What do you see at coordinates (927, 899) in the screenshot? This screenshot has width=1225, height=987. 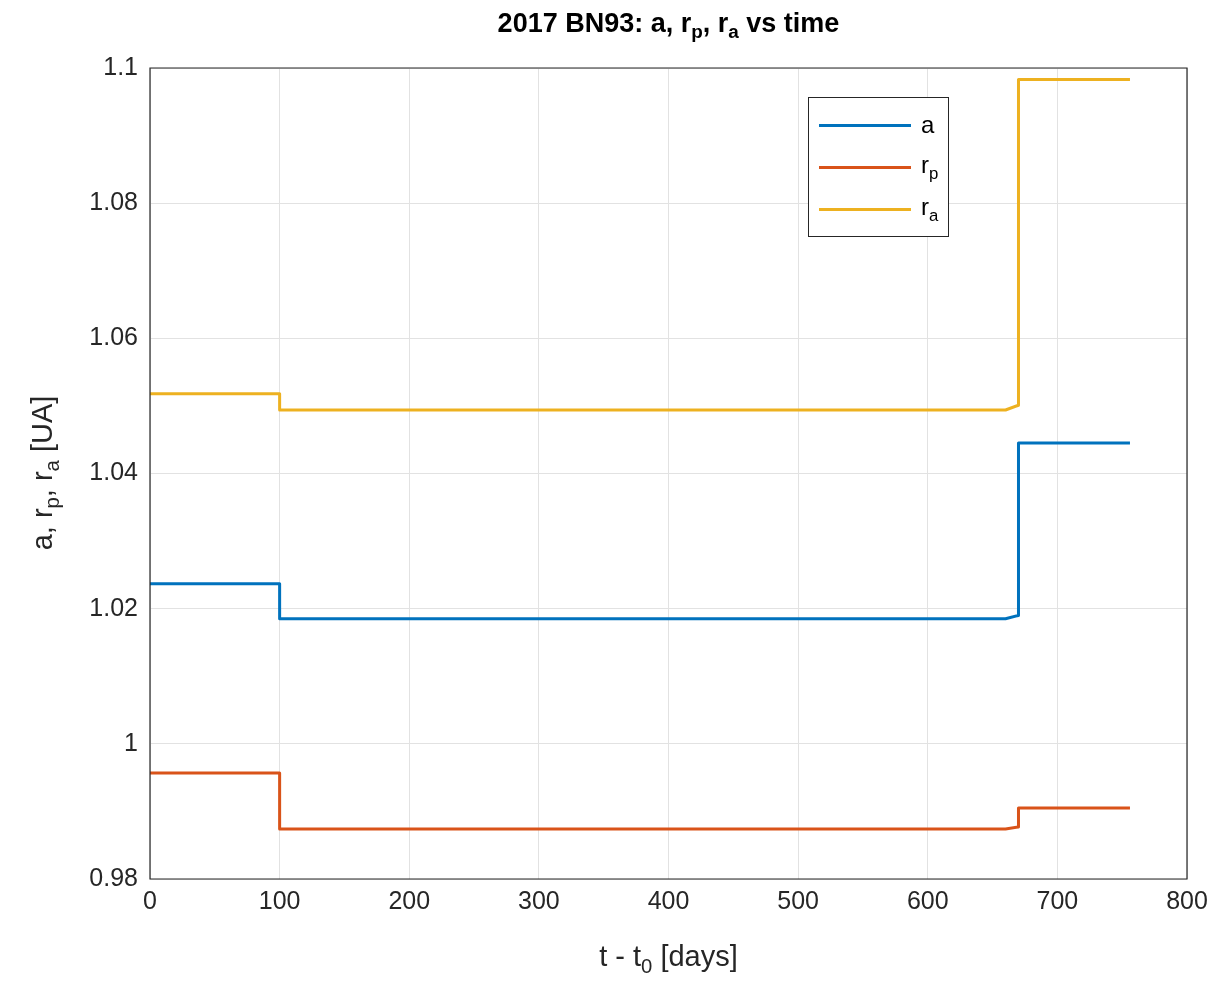 I see `x-tick-label: 600` at bounding box center [927, 899].